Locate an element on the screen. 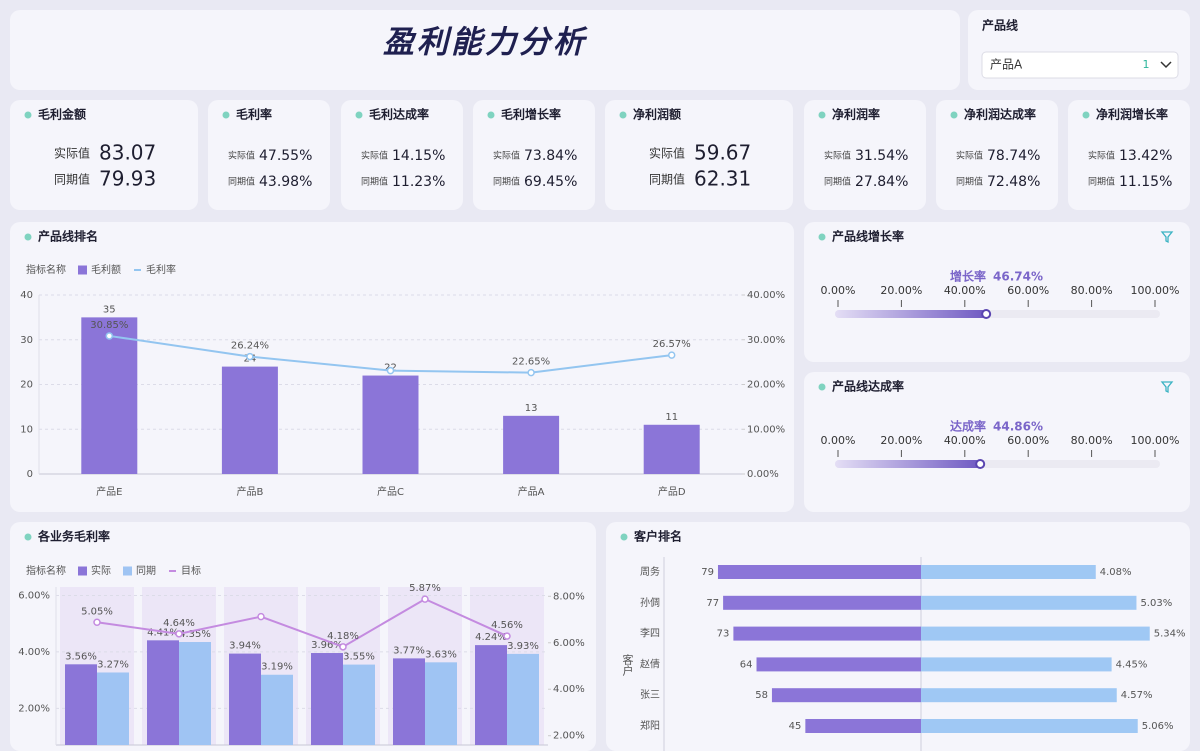 The height and width of the screenshot is (751, 1200). y2-tick-label: 4.00% is located at coordinates (569, 689).